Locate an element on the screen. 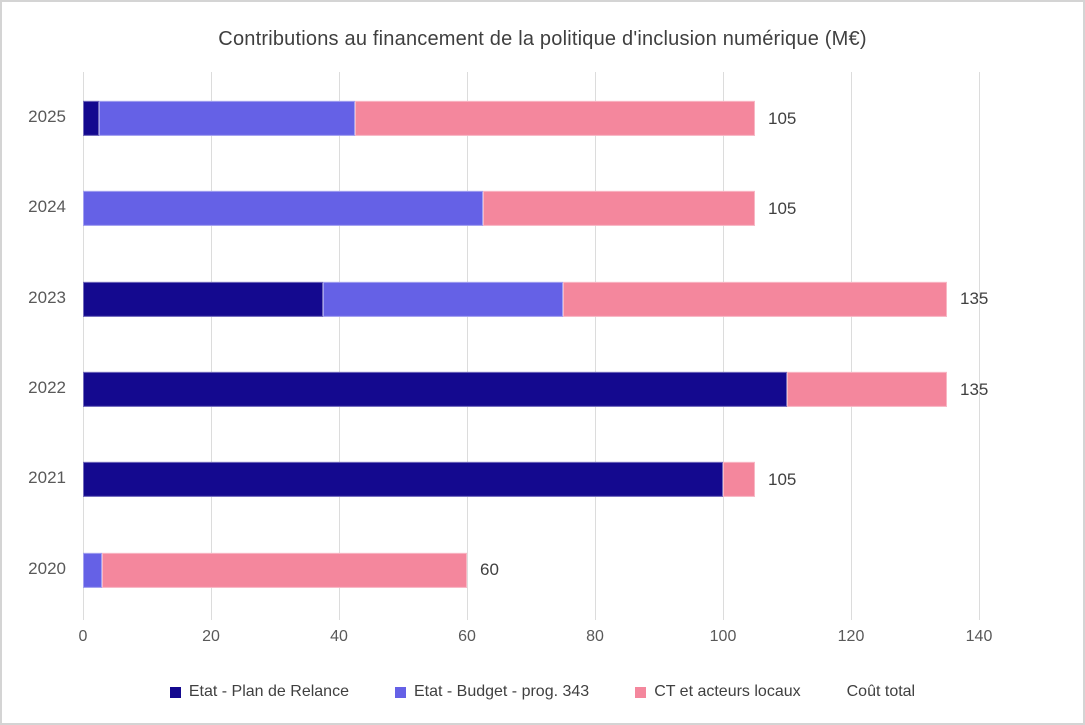 The width and height of the screenshot is (1085, 725). legend-label: Coût total is located at coordinates (881, 691).